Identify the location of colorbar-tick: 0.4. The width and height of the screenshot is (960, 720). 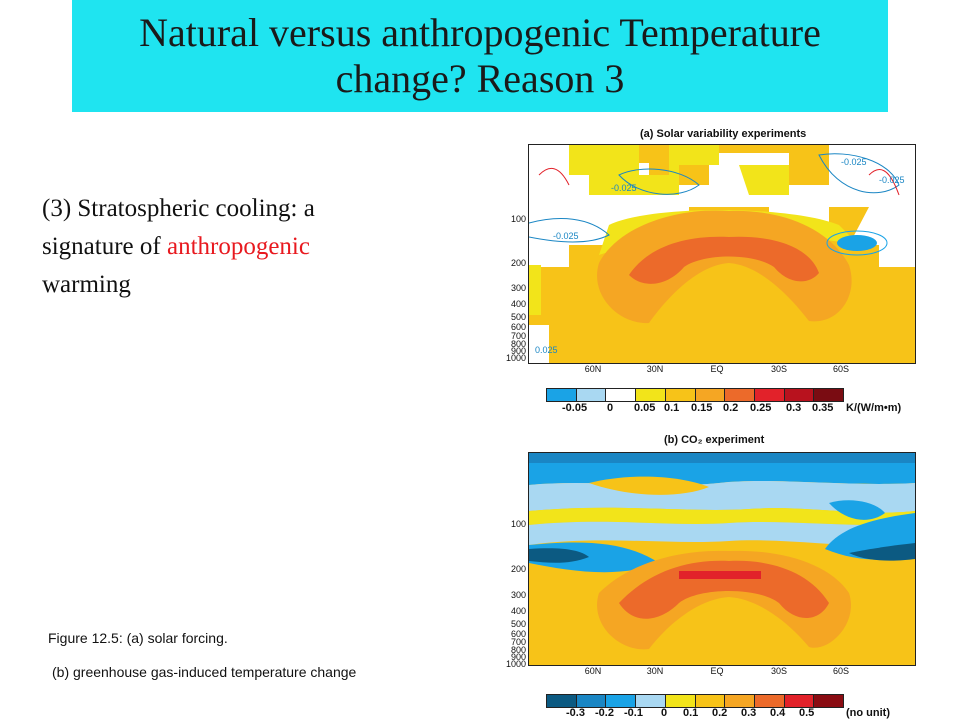
(778, 713).